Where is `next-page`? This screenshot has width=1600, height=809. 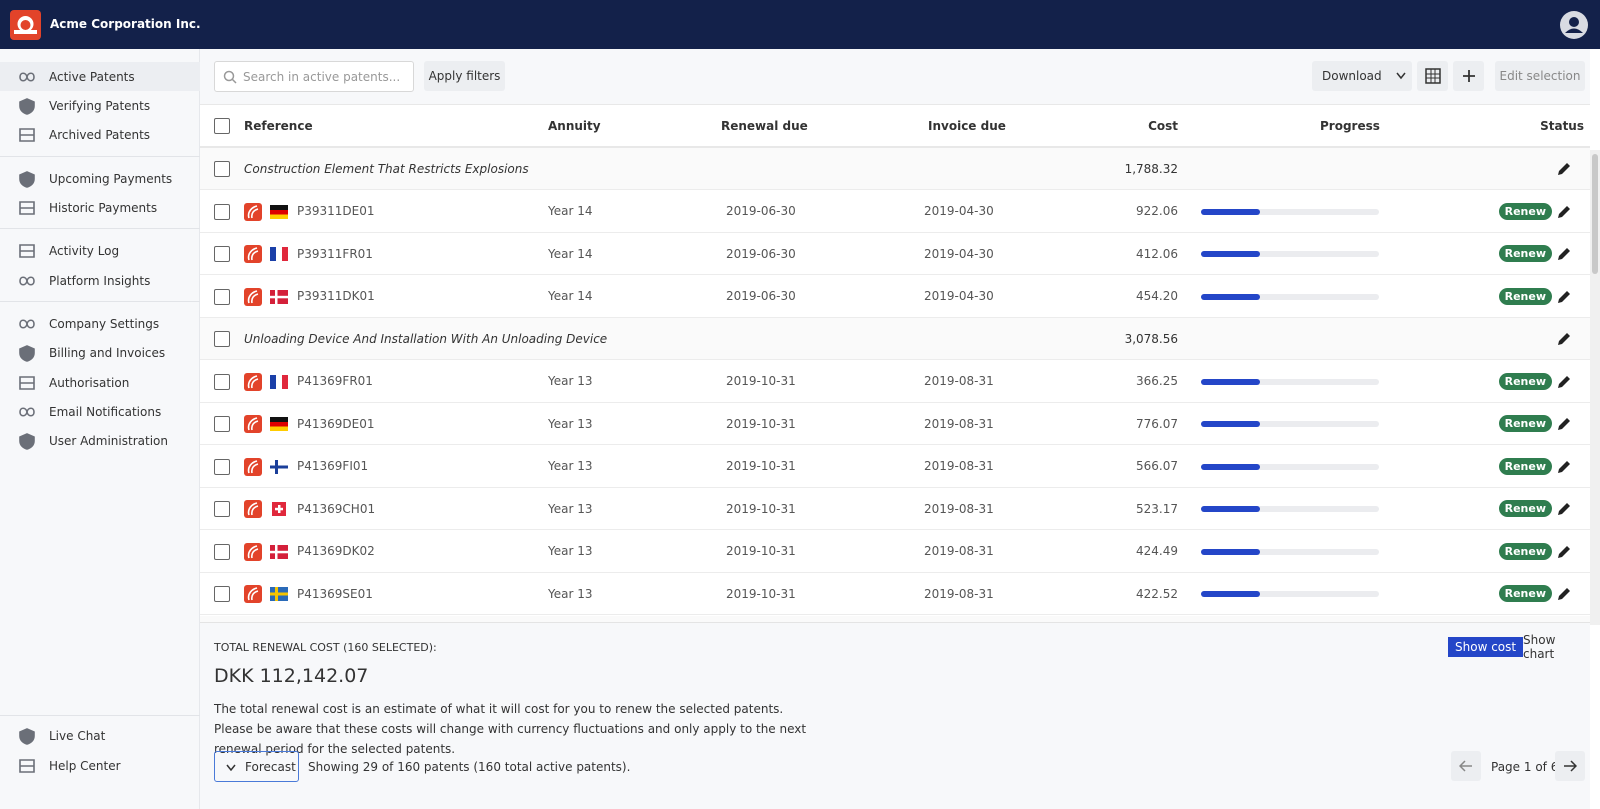 next-page is located at coordinates (1570, 766).